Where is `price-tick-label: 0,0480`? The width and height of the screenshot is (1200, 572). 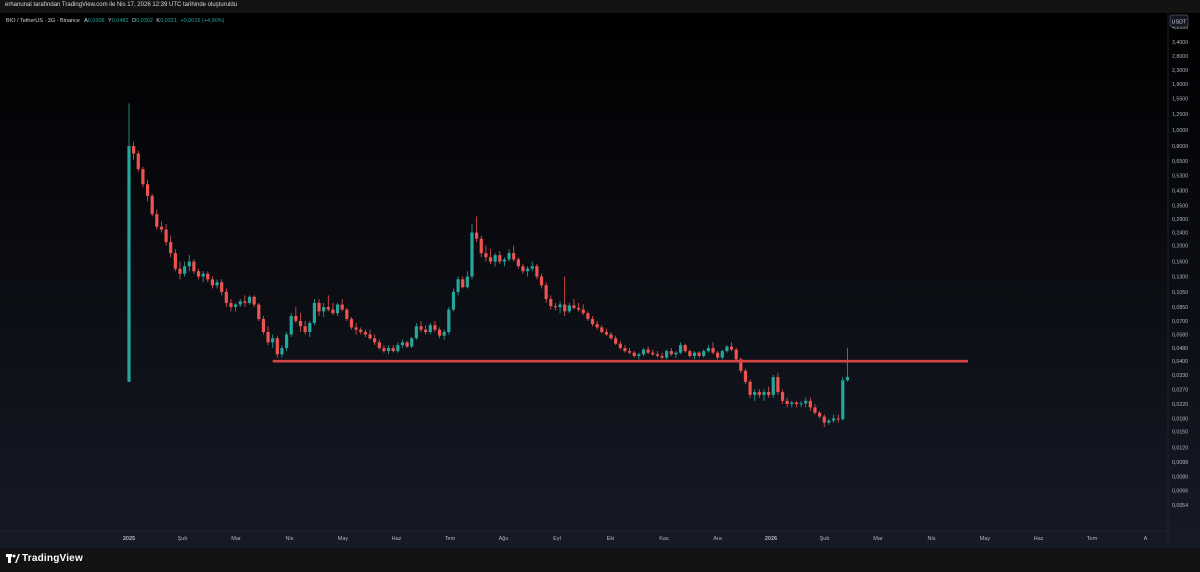 price-tick-label: 0,0480 is located at coordinates (1180, 349).